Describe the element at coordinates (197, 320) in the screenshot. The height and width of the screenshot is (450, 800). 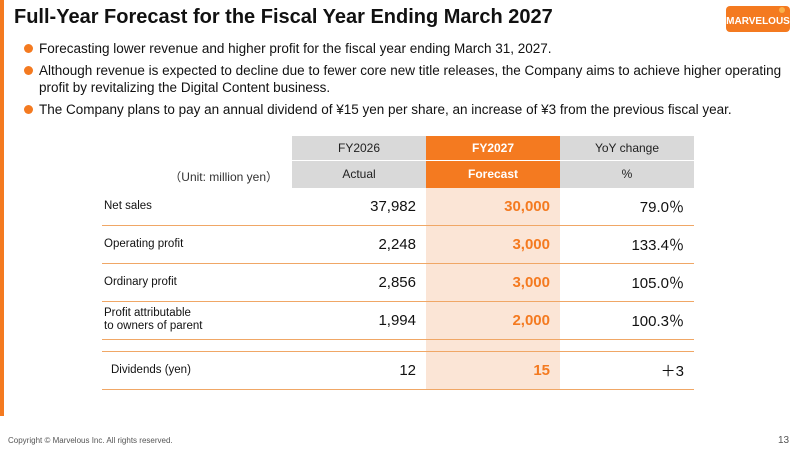
I see `row-label: Profit attributable to owners of parent` at that location.